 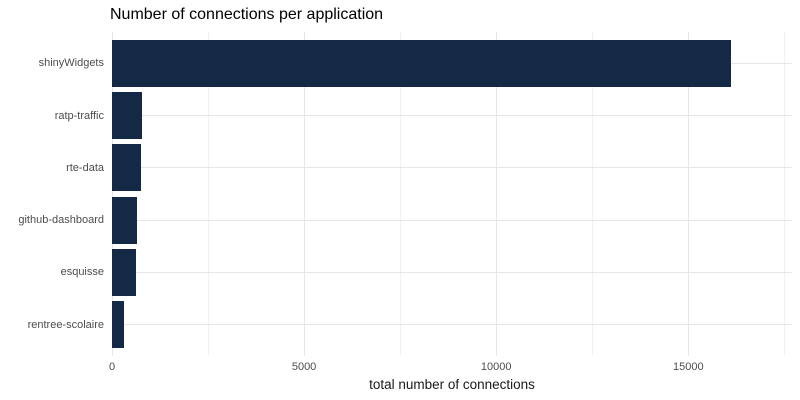 I want to click on x-tick-label-5000: 5000, so click(x=304, y=367).